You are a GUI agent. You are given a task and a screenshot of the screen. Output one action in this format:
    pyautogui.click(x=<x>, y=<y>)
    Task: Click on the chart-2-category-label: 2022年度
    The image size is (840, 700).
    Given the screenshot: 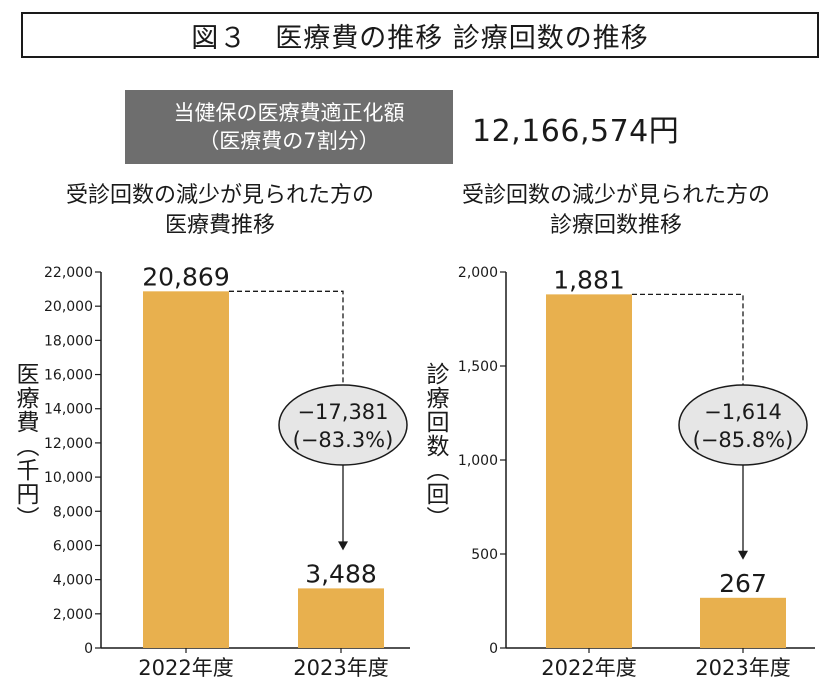 What is the action you would take?
    pyautogui.click(x=588, y=668)
    